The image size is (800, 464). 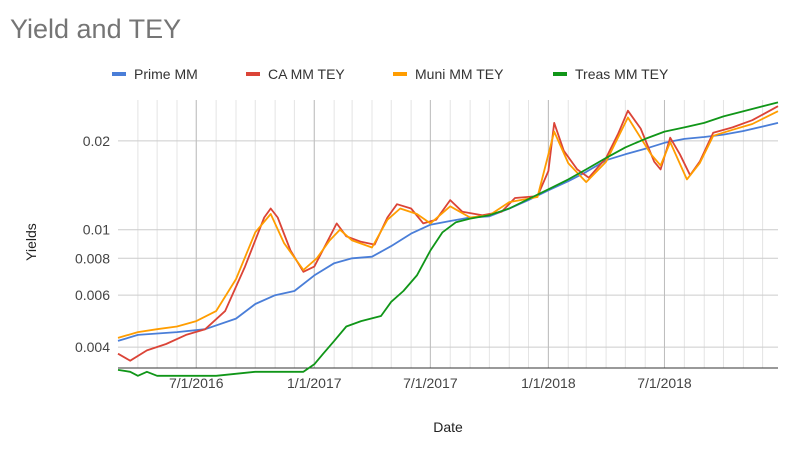 I want to click on x-tick-label: 1/1/2018, so click(x=548, y=383).